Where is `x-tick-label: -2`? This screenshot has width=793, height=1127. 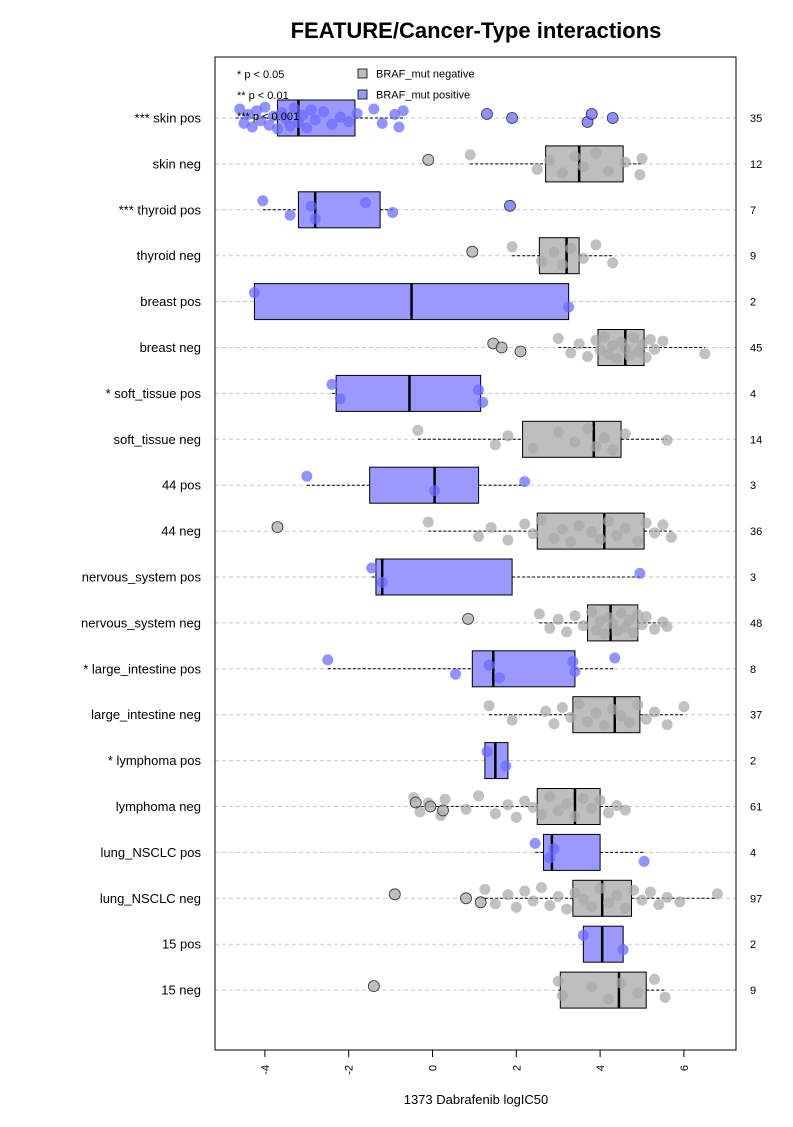
x-tick-label: -2 is located at coordinates (350, 1070).